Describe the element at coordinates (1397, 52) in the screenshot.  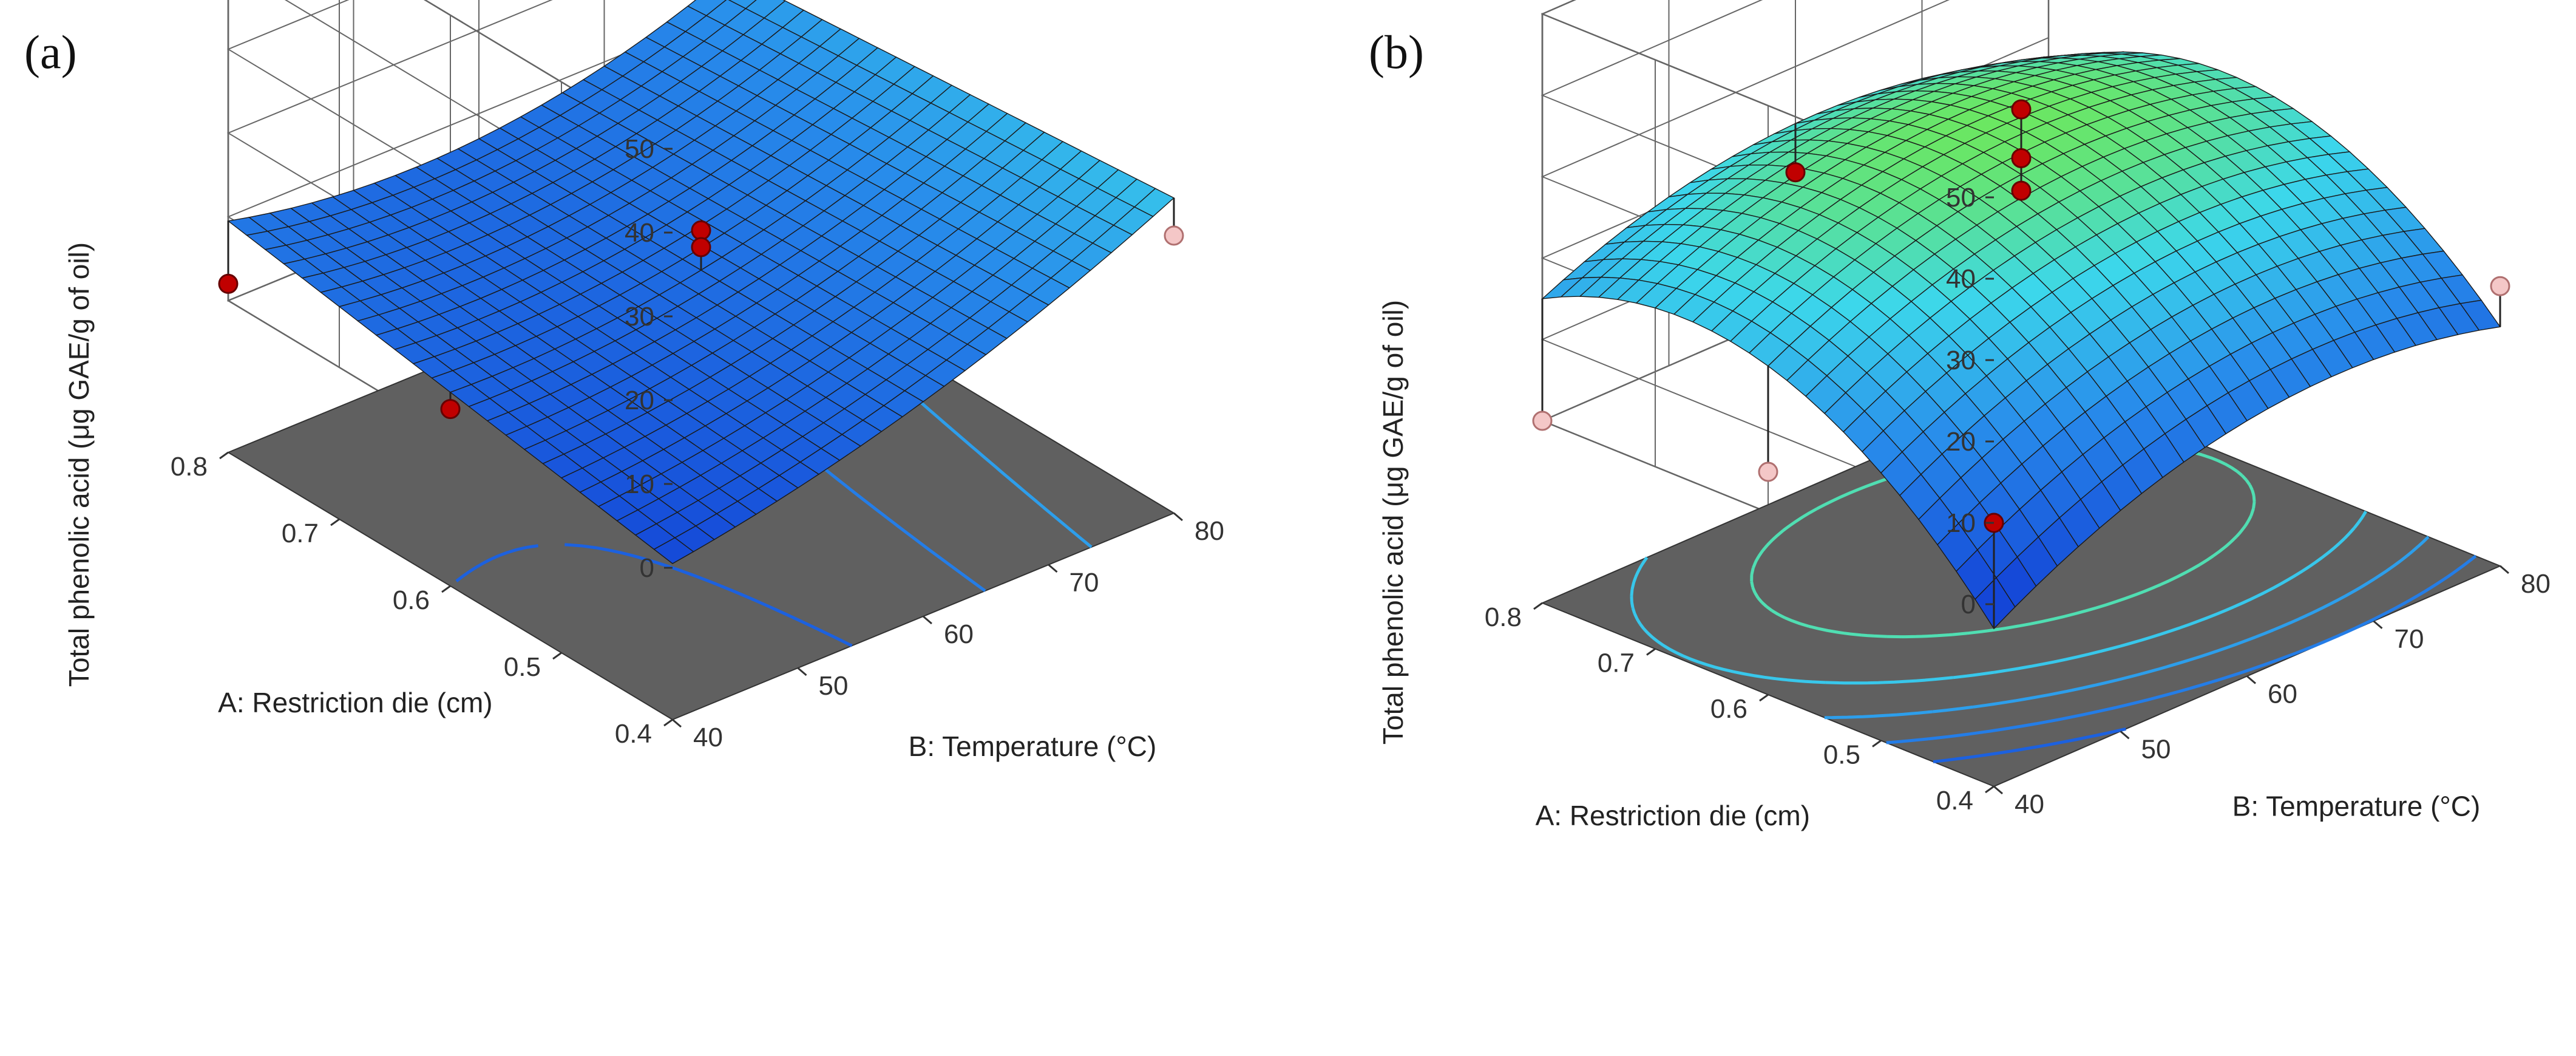
I see `panel-label-b: (b)` at that location.